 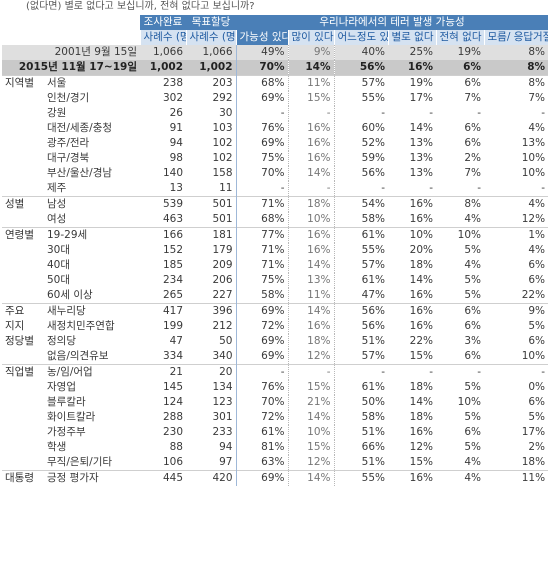 I want to click on cell-very-likely: 12%, so click(x=310, y=463).